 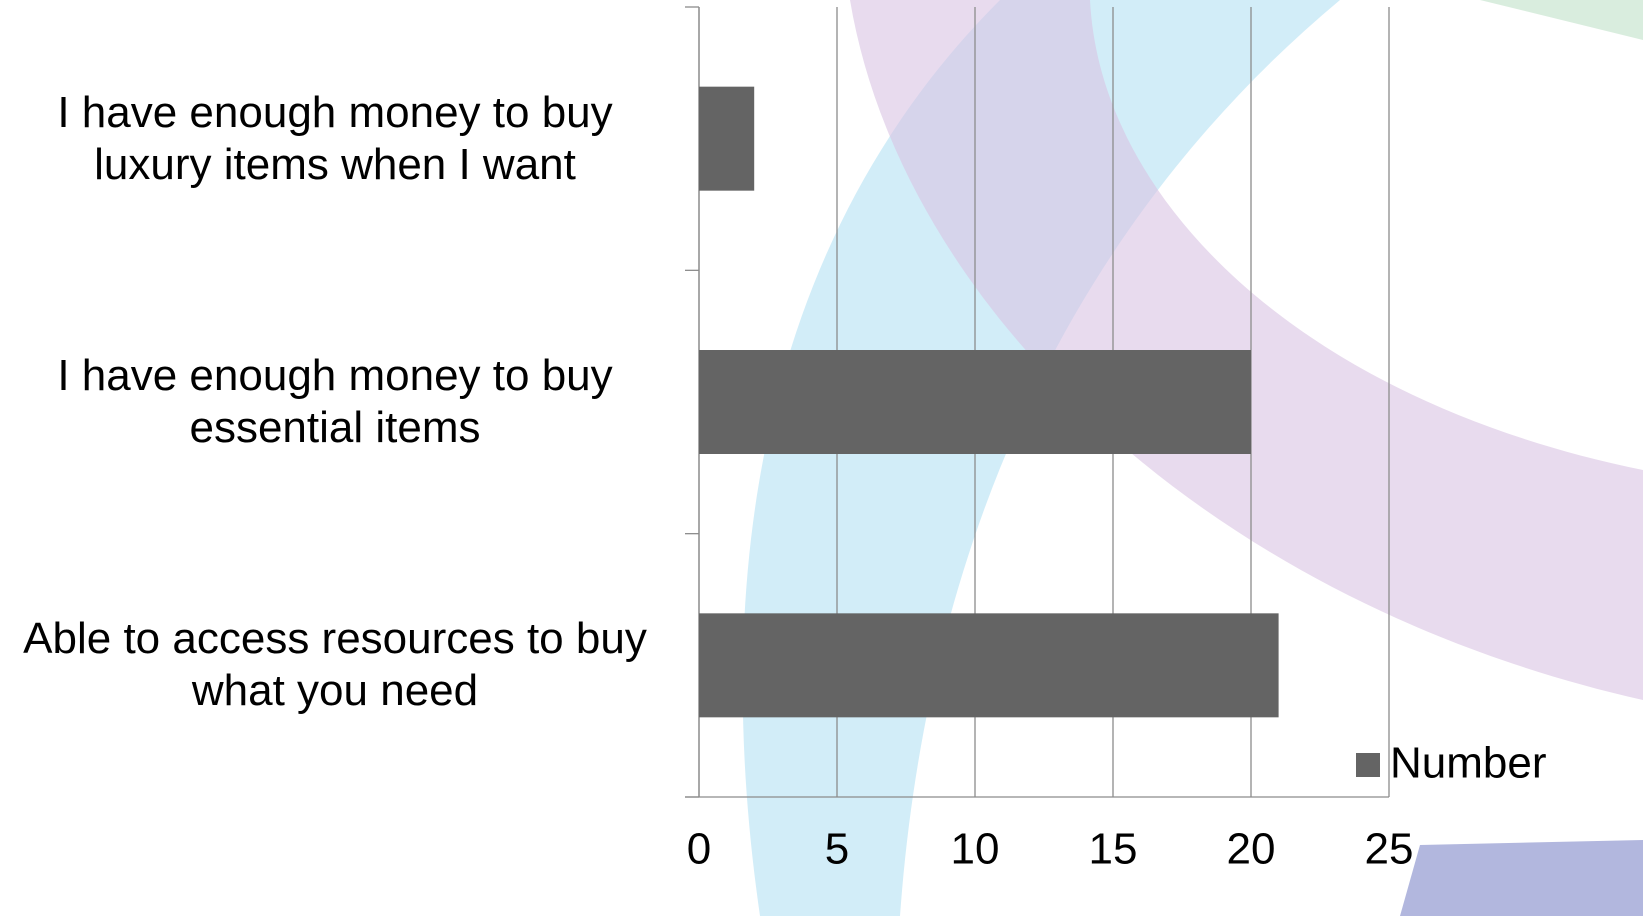 What do you see at coordinates (1251, 849) in the screenshot?
I see `x-tick-label: 20` at bounding box center [1251, 849].